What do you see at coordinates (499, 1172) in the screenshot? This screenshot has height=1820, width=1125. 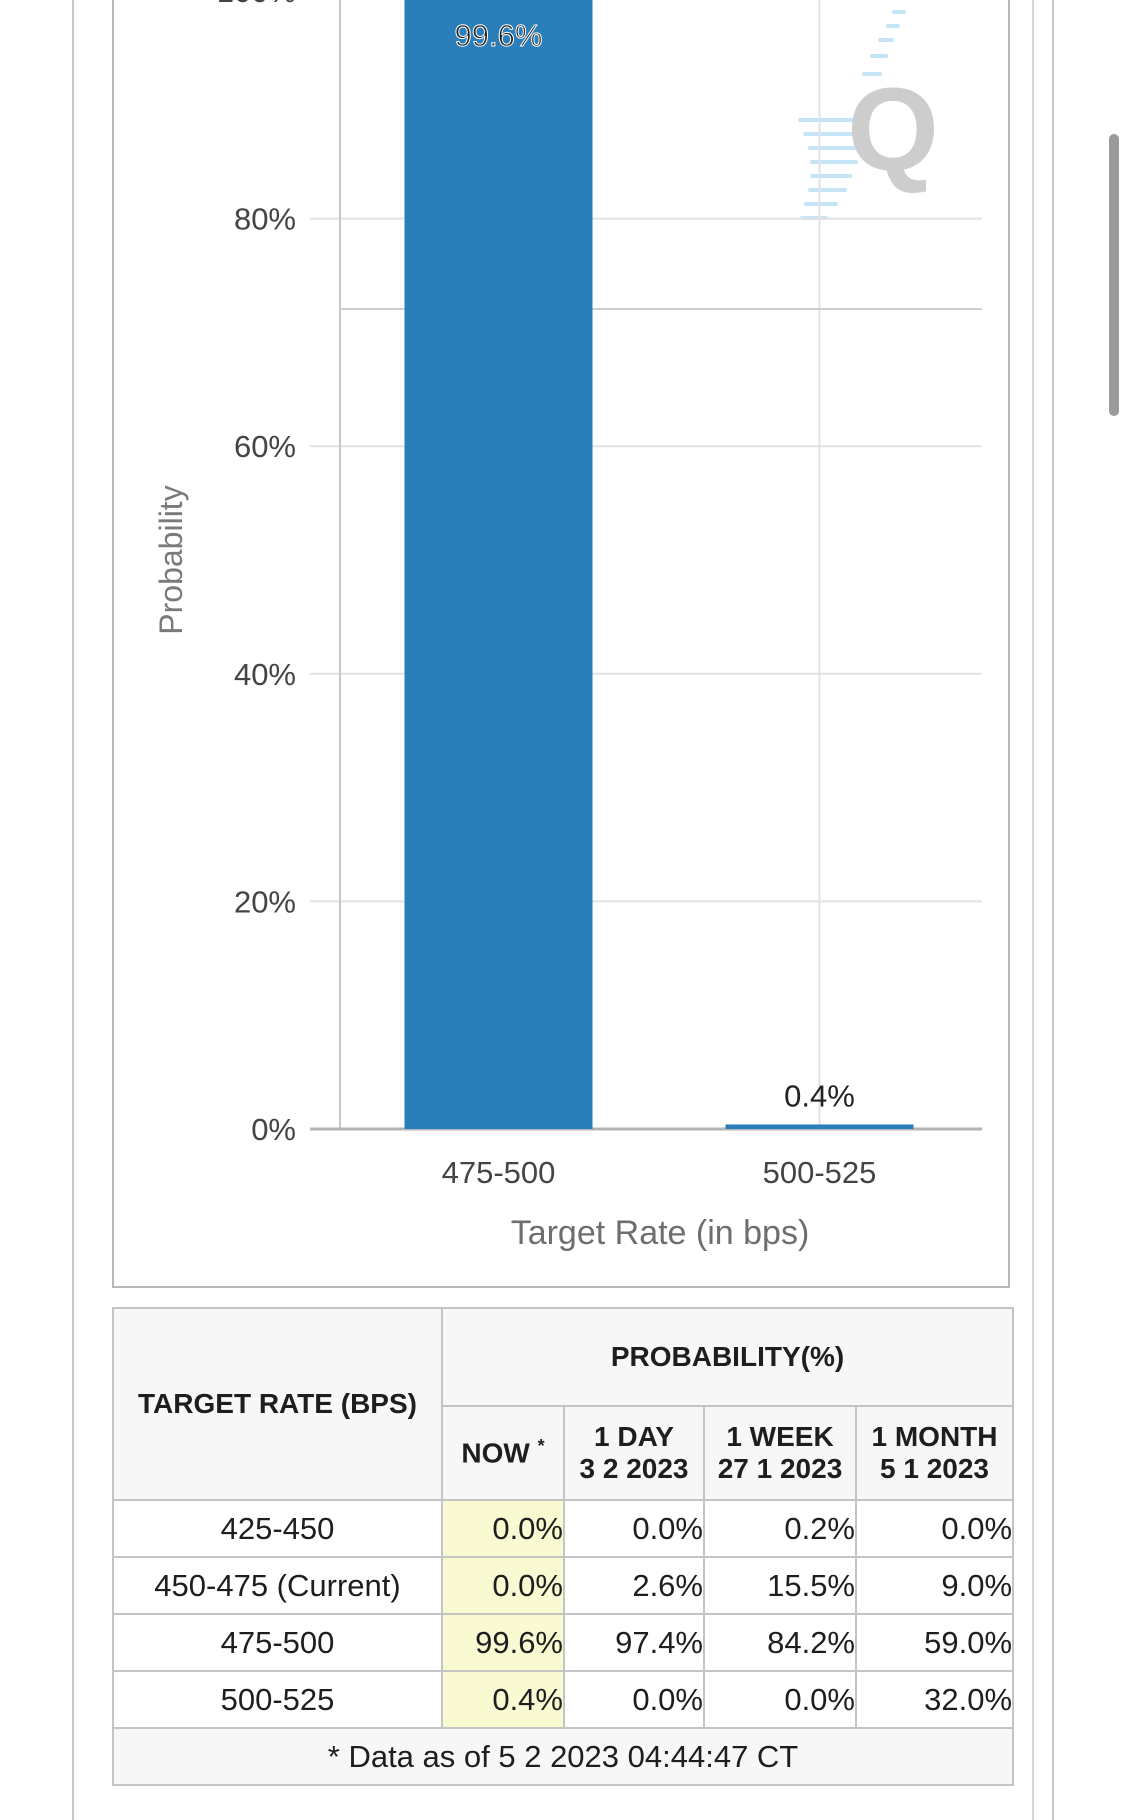 I see `x-tick-label: 475-500` at bounding box center [499, 1172].